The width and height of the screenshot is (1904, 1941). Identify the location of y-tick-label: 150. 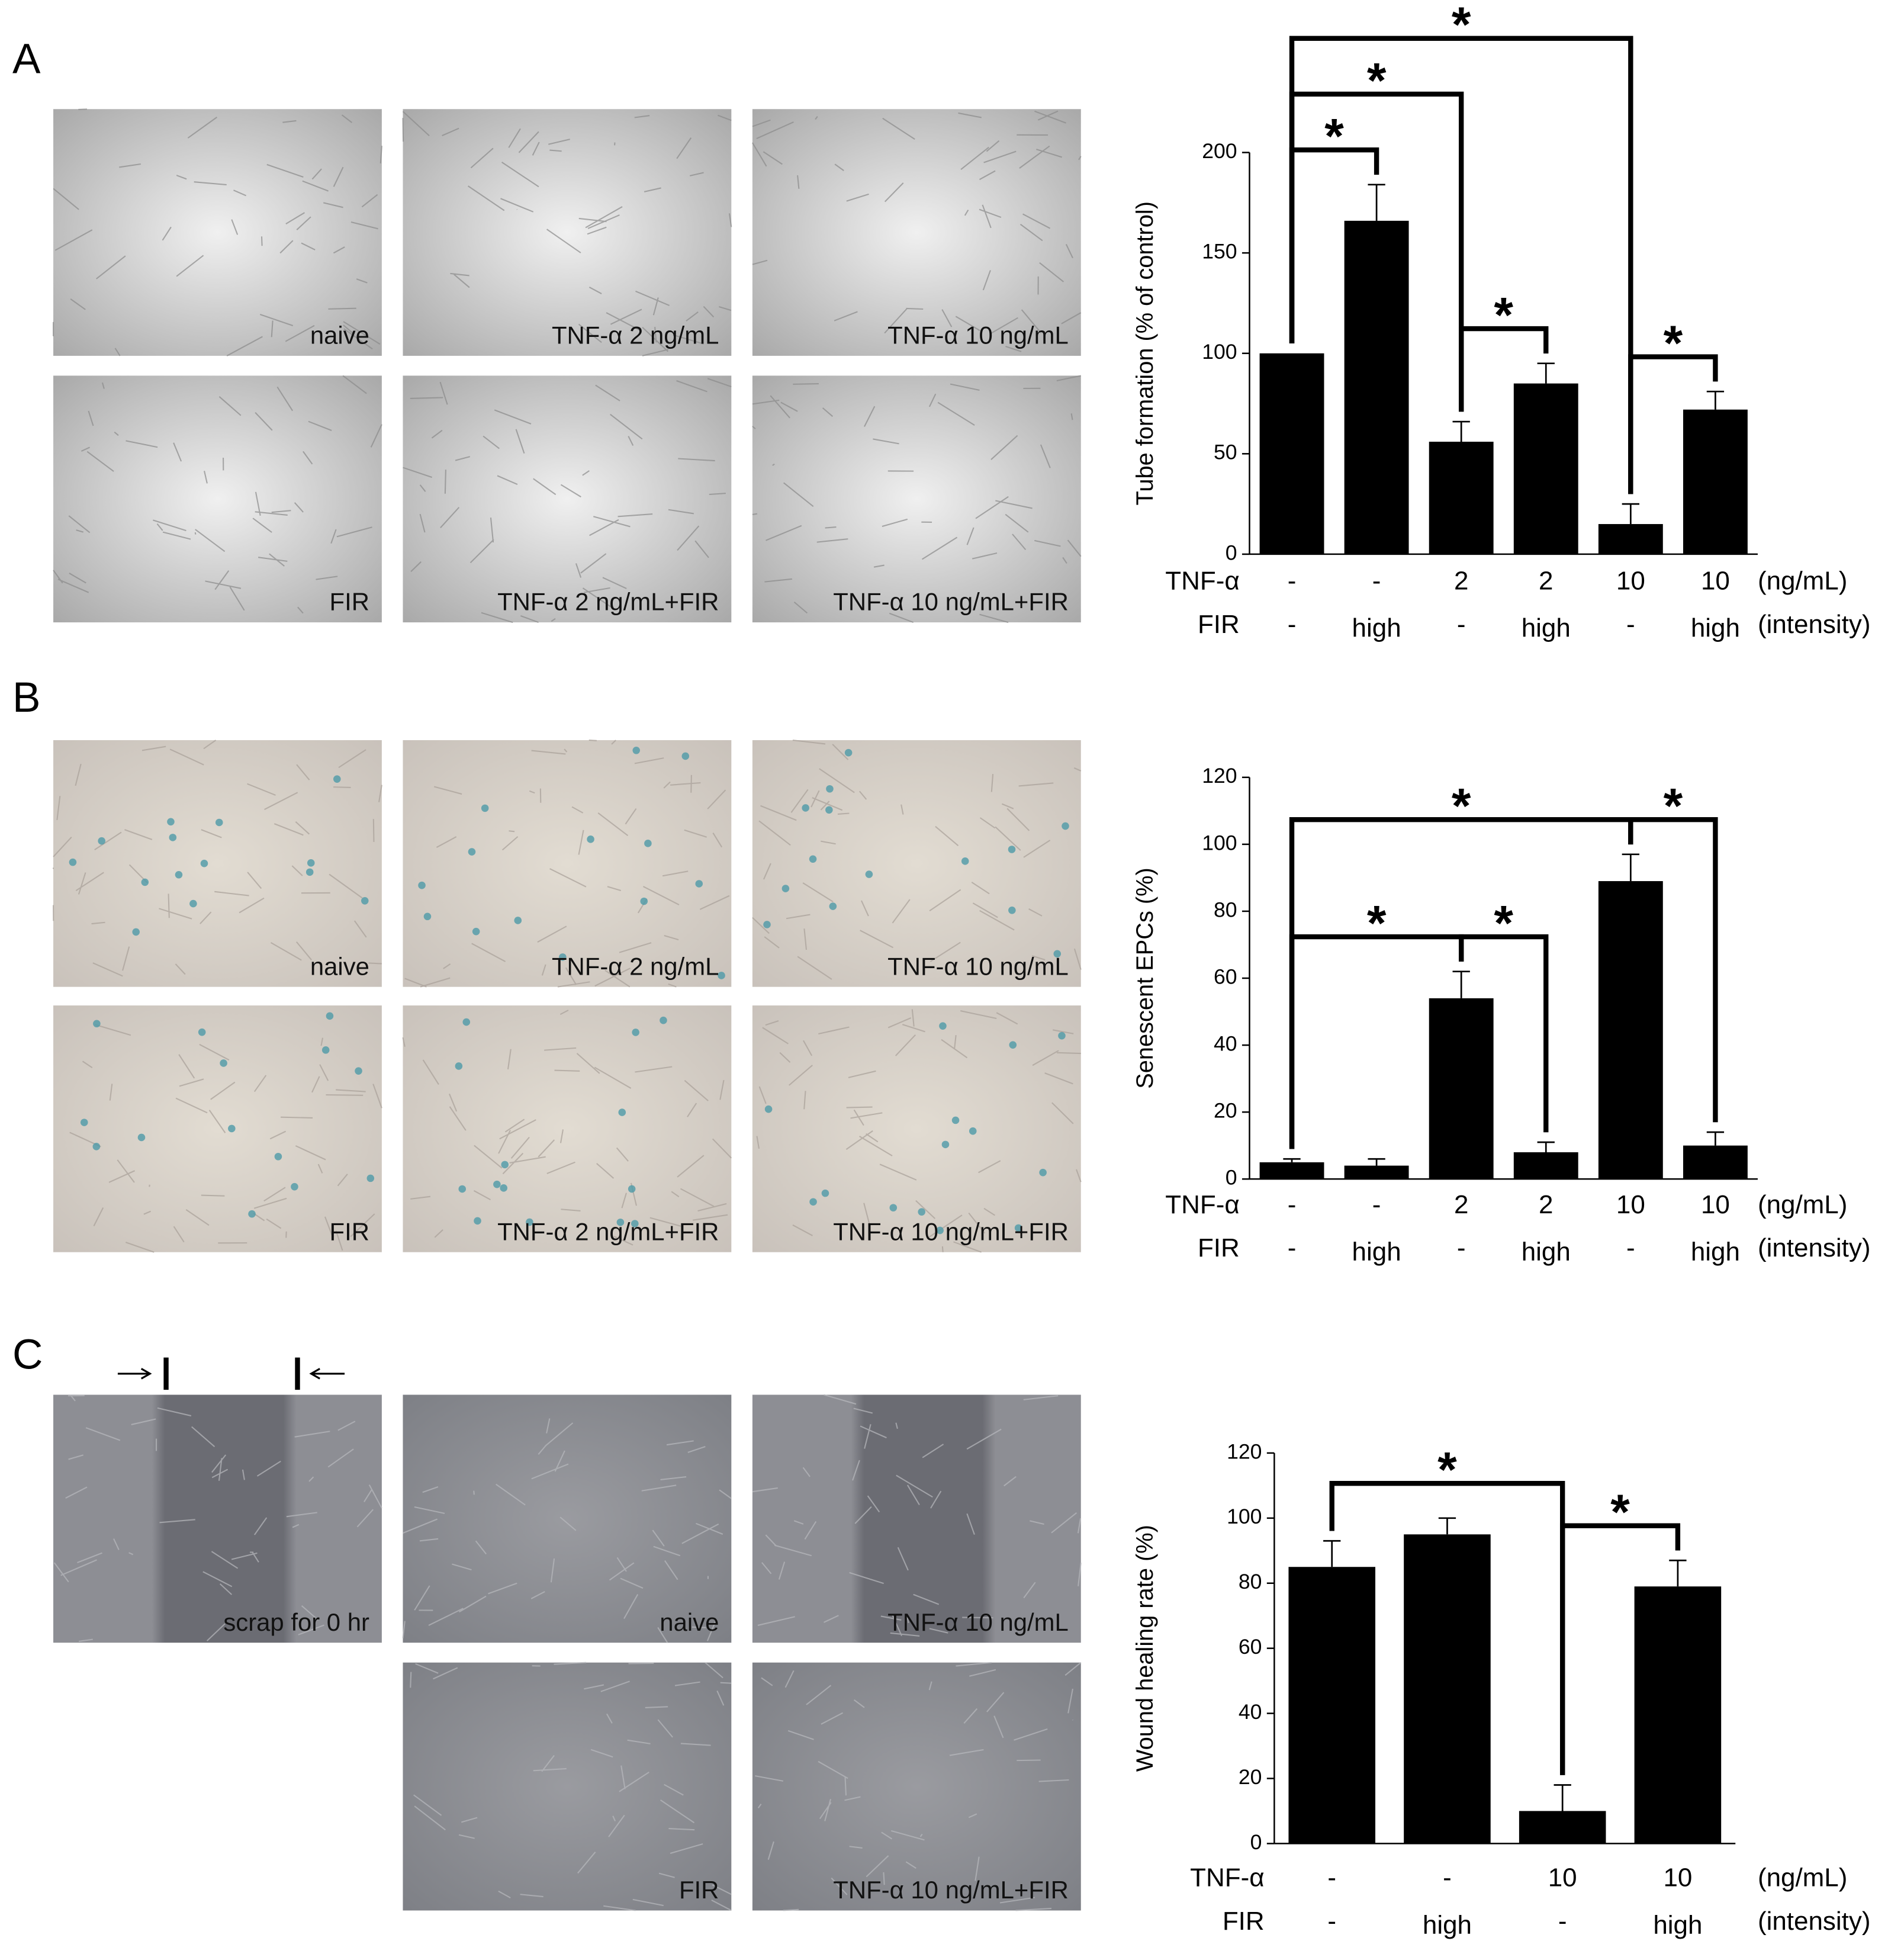
(1219, 251).